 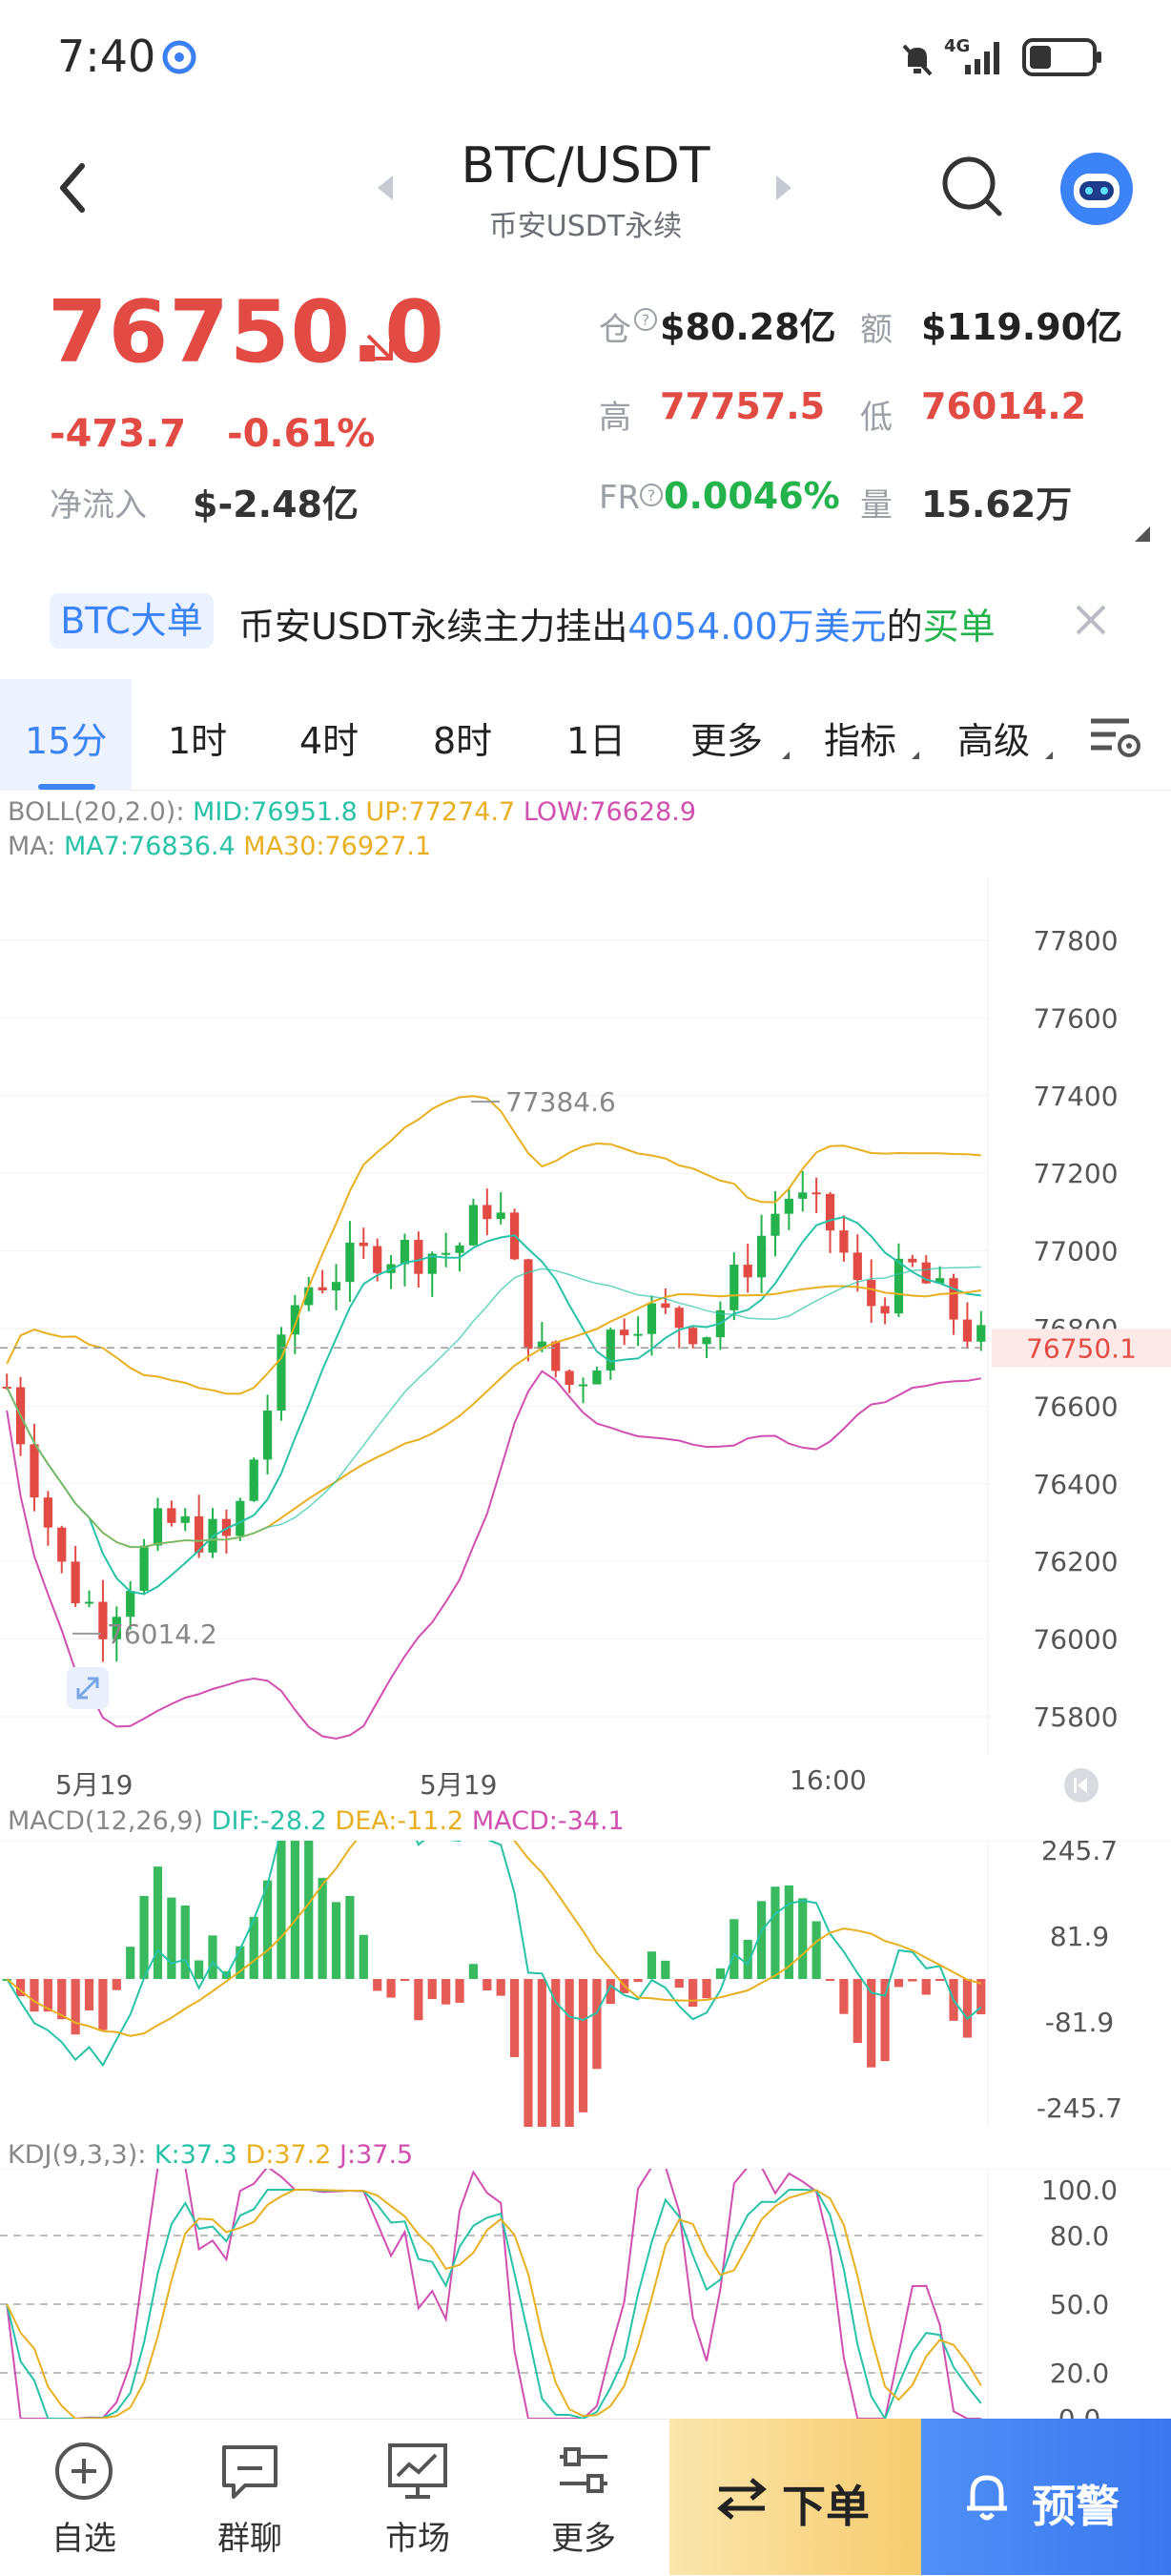 What do you see at coordinates (748, 327) in the screenshot?
I see `oi-value: $80.28亿` at bounding box center [748, 327].